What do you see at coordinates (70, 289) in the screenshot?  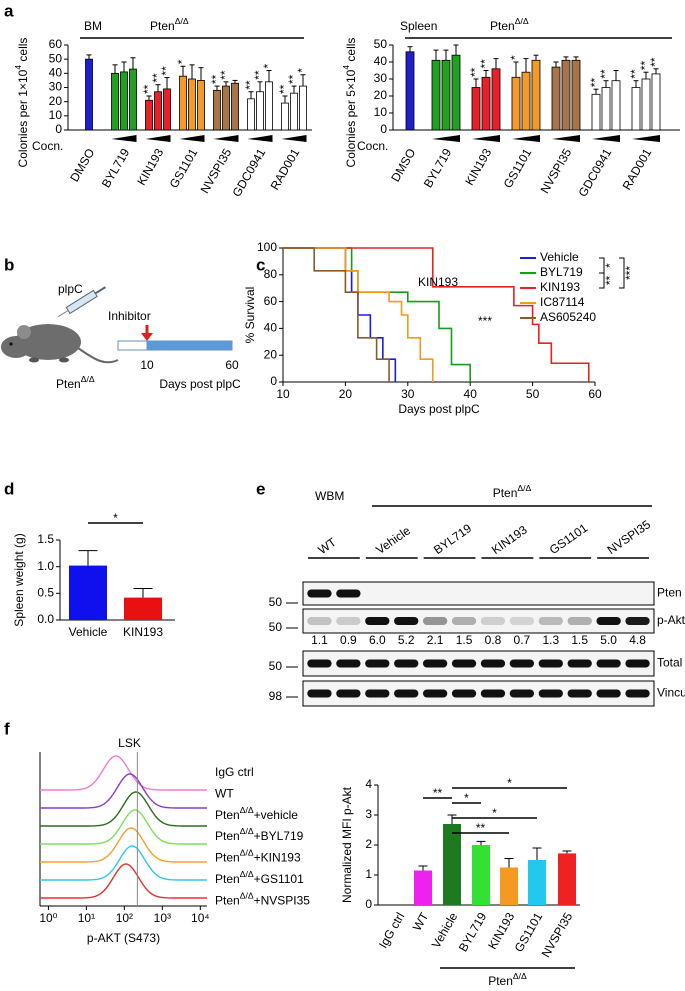 I see `injection-label: plpC` at bounding box center [70, 289].